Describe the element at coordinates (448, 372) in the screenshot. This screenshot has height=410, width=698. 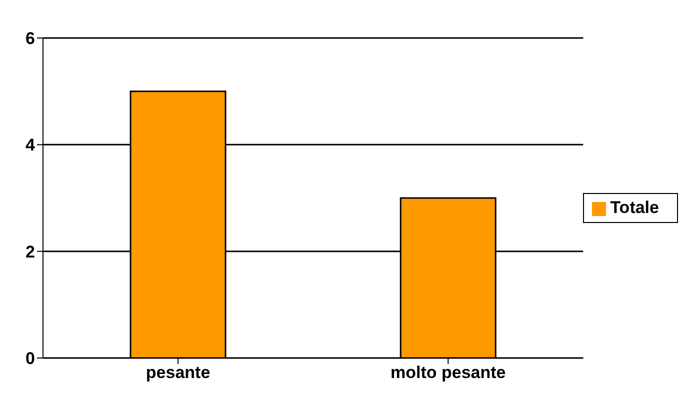
I see `x-tick-label: molto pesante` at that location.